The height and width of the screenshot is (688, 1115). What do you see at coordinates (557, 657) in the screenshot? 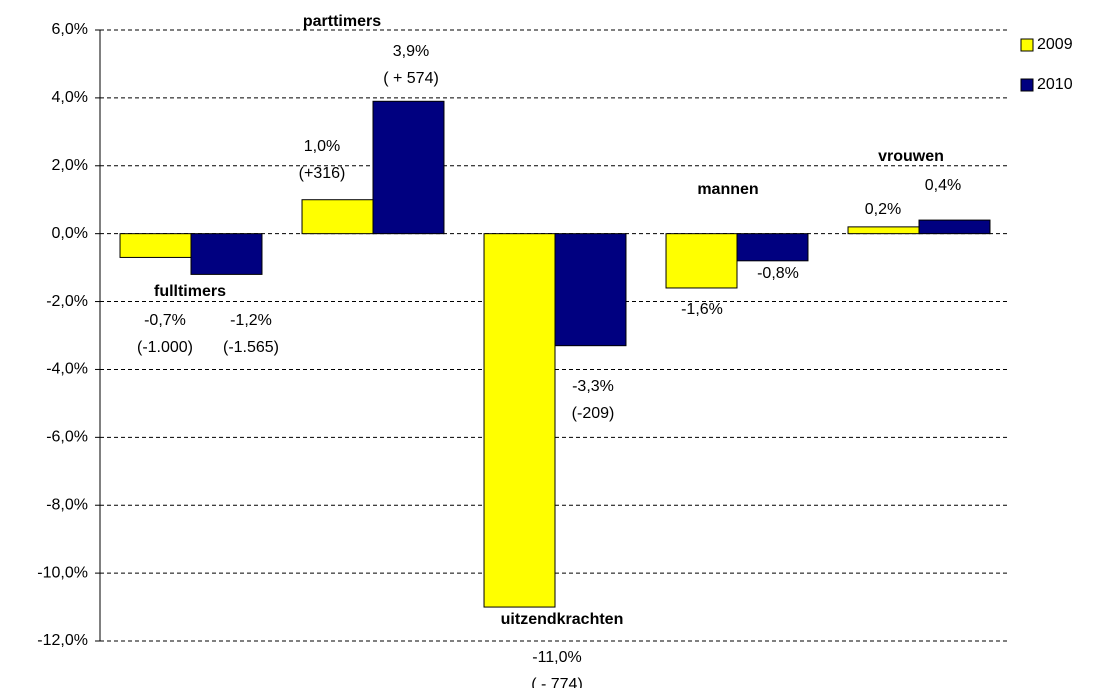
I see `value-label: -11,0%` at bounding box center [557, 657].